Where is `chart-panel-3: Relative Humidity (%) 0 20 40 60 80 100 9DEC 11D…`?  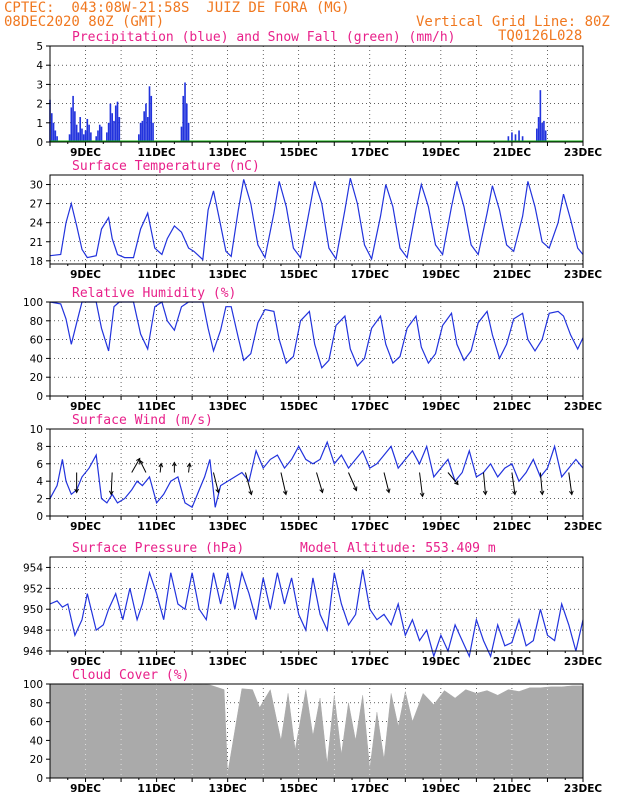 chart-panel-3: Relative Humidity (%) 0 20 40 60 80 100 9DEC 11D… is located at coordinates (312, 349).